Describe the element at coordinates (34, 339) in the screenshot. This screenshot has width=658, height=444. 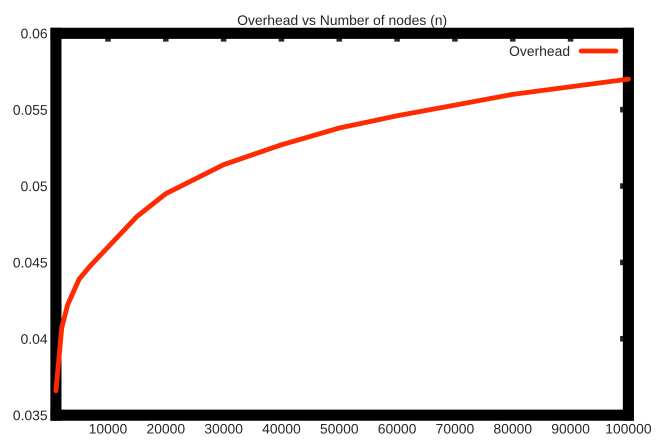
I see `y-tick-label: 0.04` at that location.